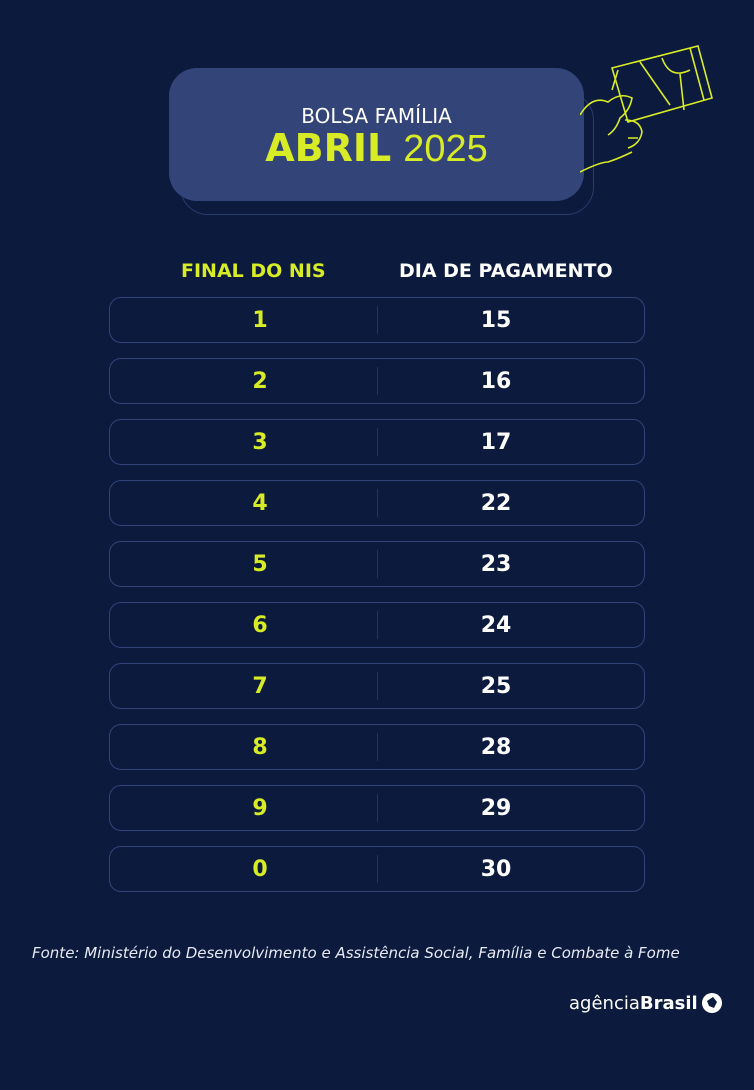 The height and width of the screenshot is (1090, 754). Describe the element at coordinates (260, 503) in the screenshot. I see `nis-final-digit: 4` at that location.